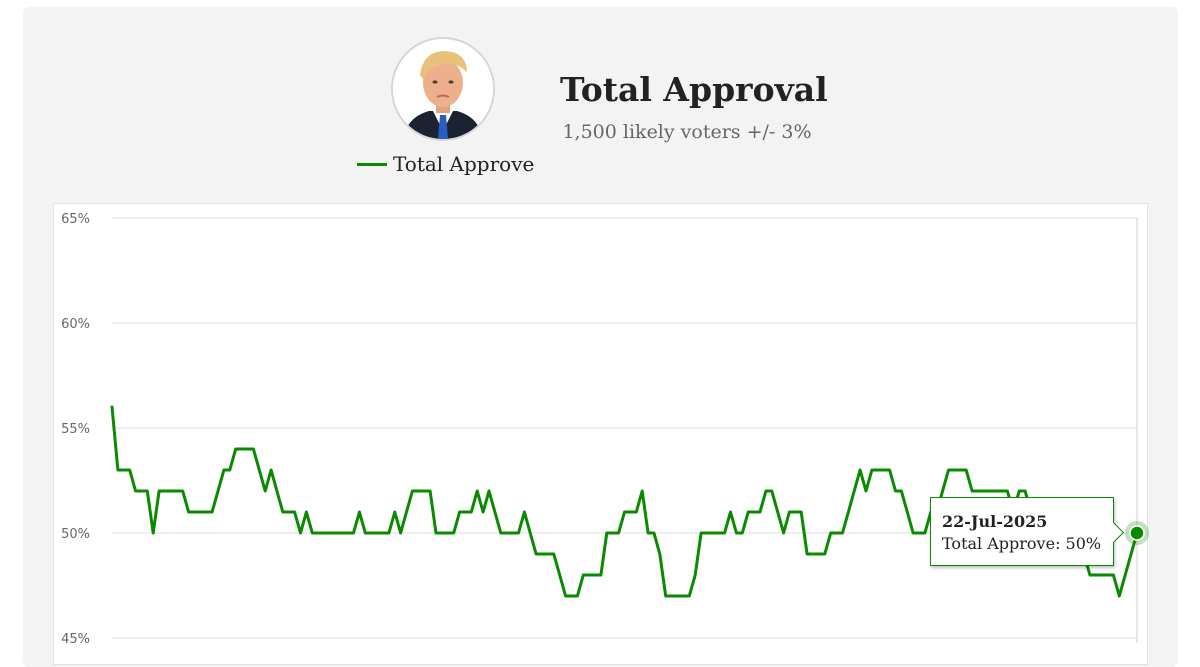 This screenshot has width=1200, height=667. Describe the element at coordinates (694, 89) in the screenshot. I see `chart-title: Total Approval` at that location.